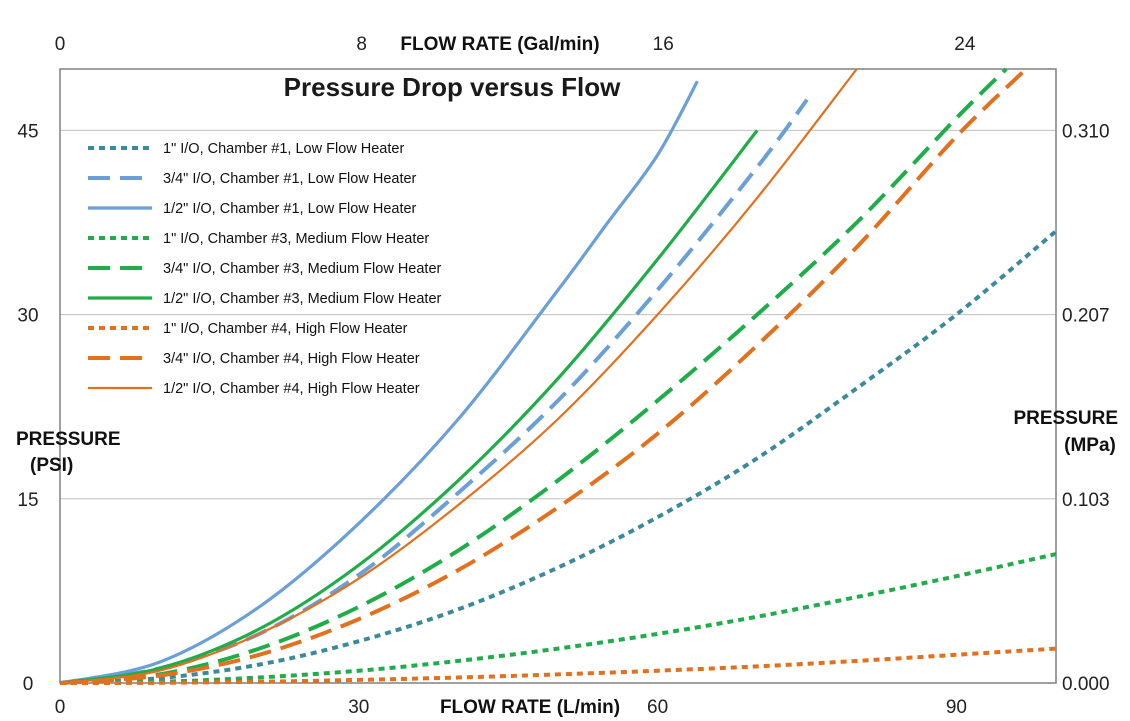 The width and height of the screenshot is (1130, 721). Describe the element at coordinates (361, 44) in the screenshot. I see `x2-tick-label: 8` at that location.